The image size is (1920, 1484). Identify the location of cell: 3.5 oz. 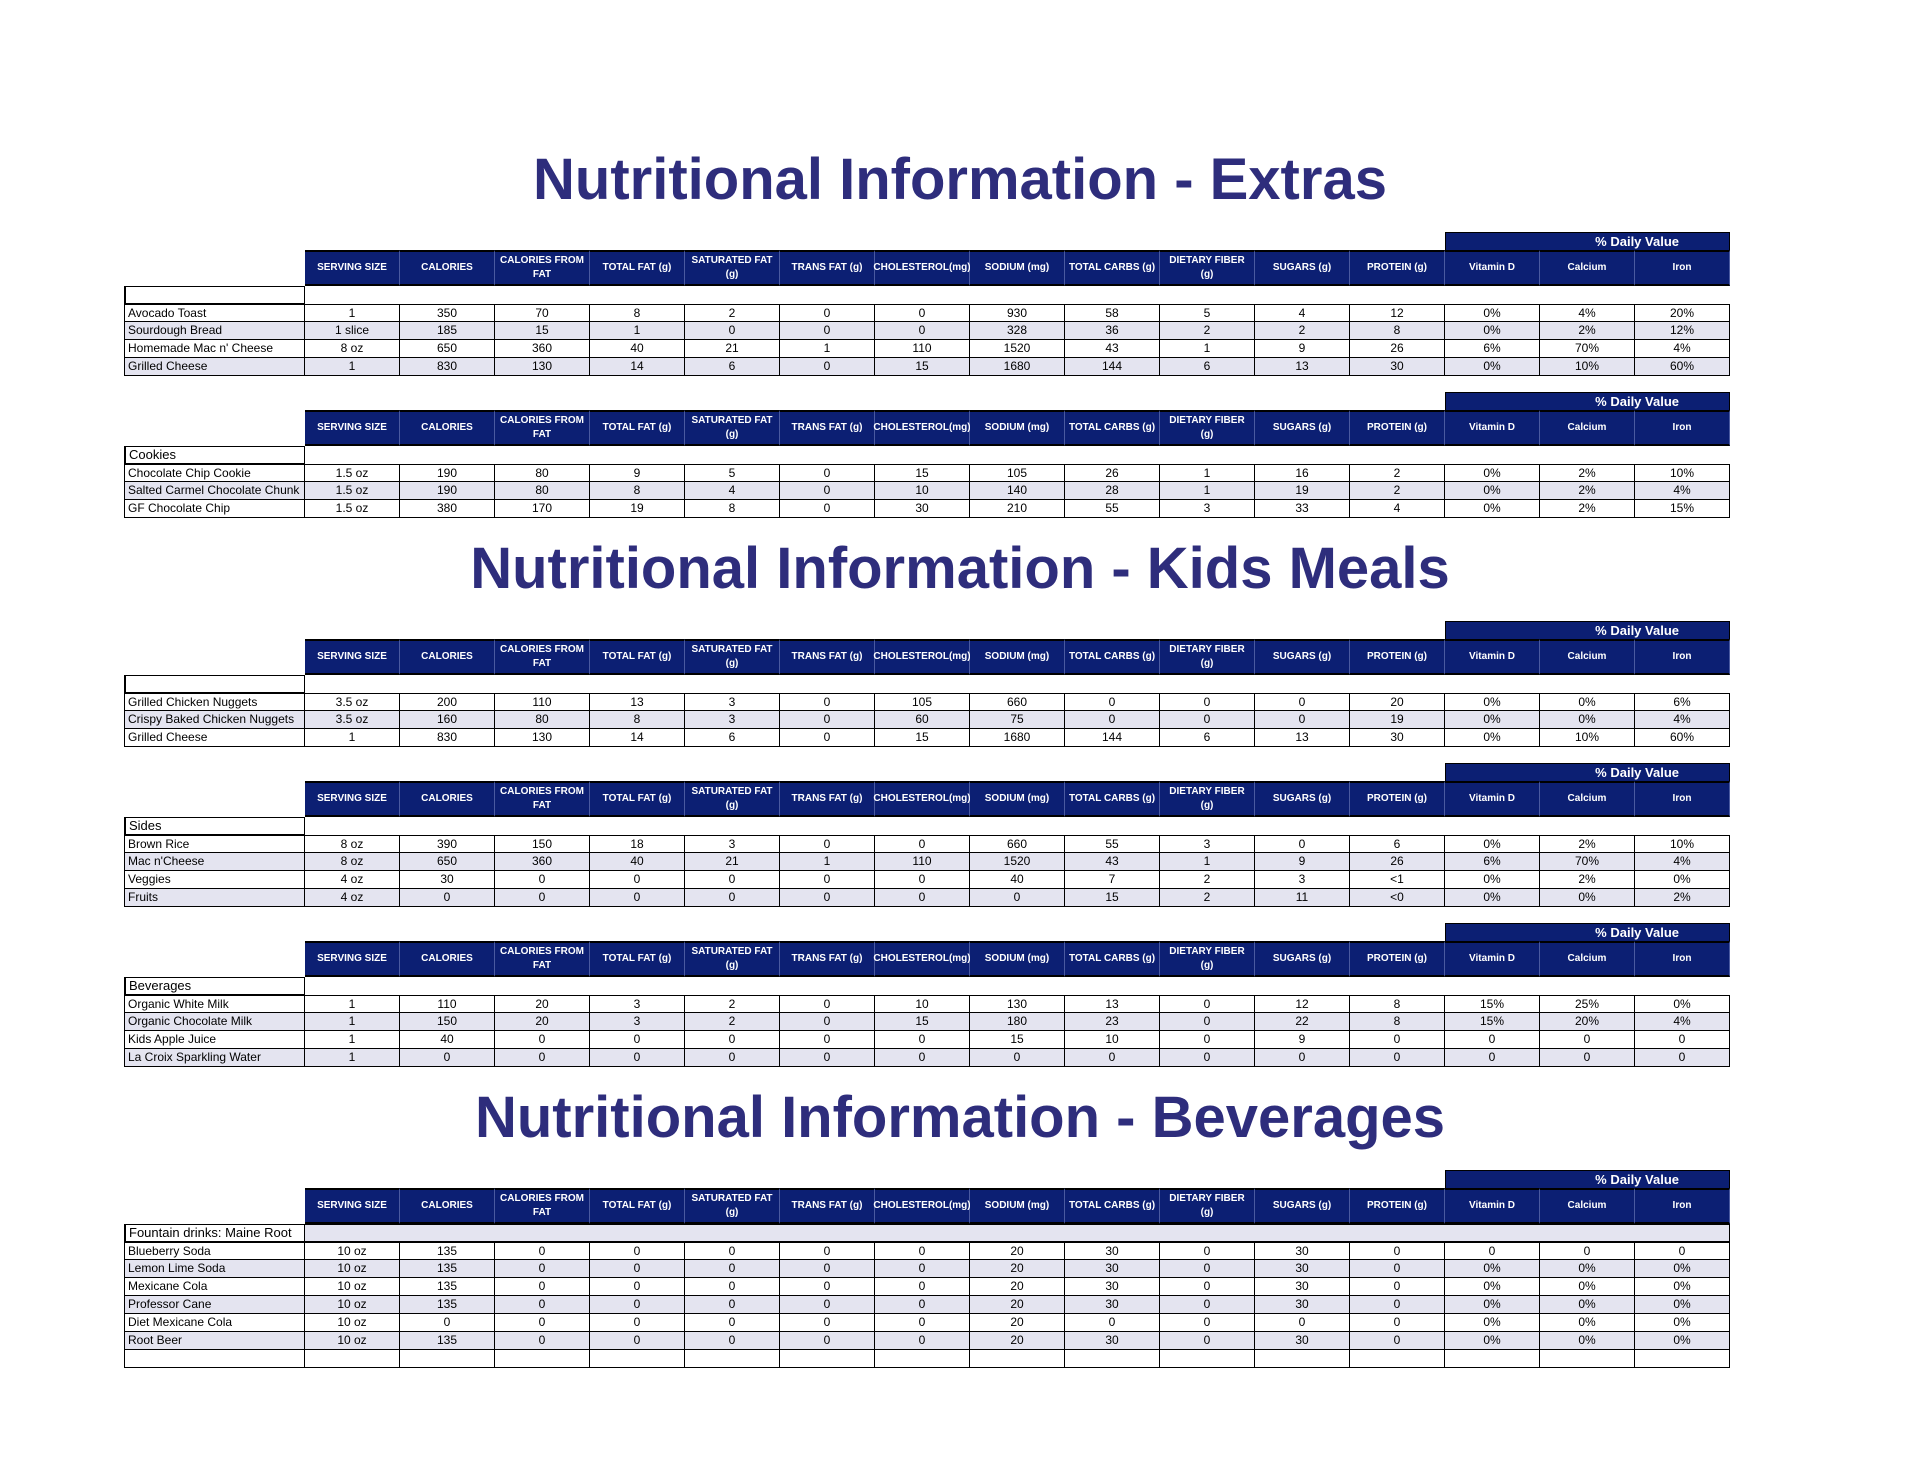
(352, 702).